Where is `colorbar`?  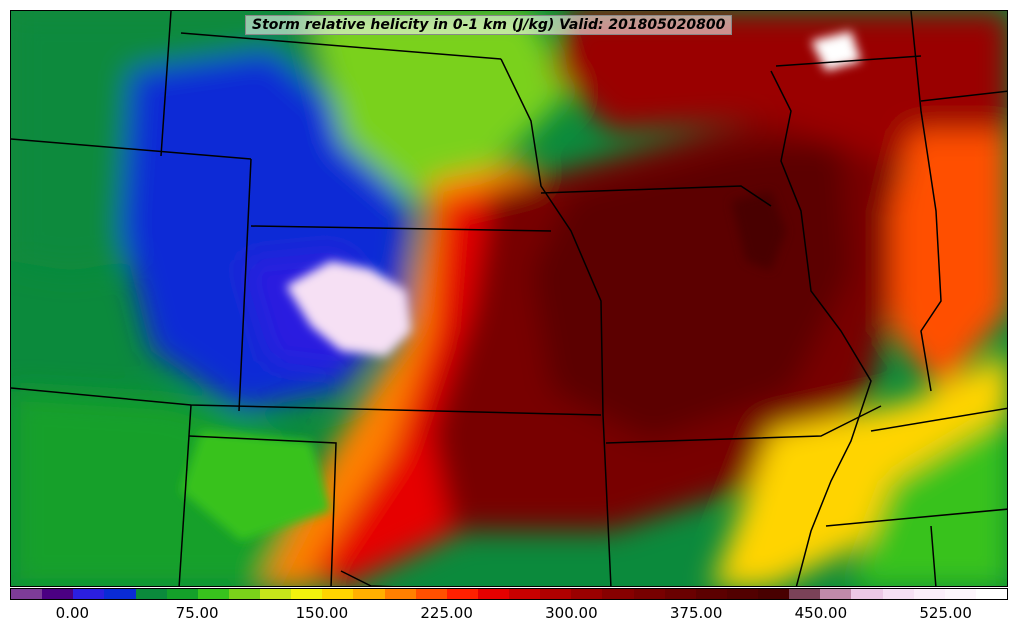 colorbar is located at coordinates (509, 594).